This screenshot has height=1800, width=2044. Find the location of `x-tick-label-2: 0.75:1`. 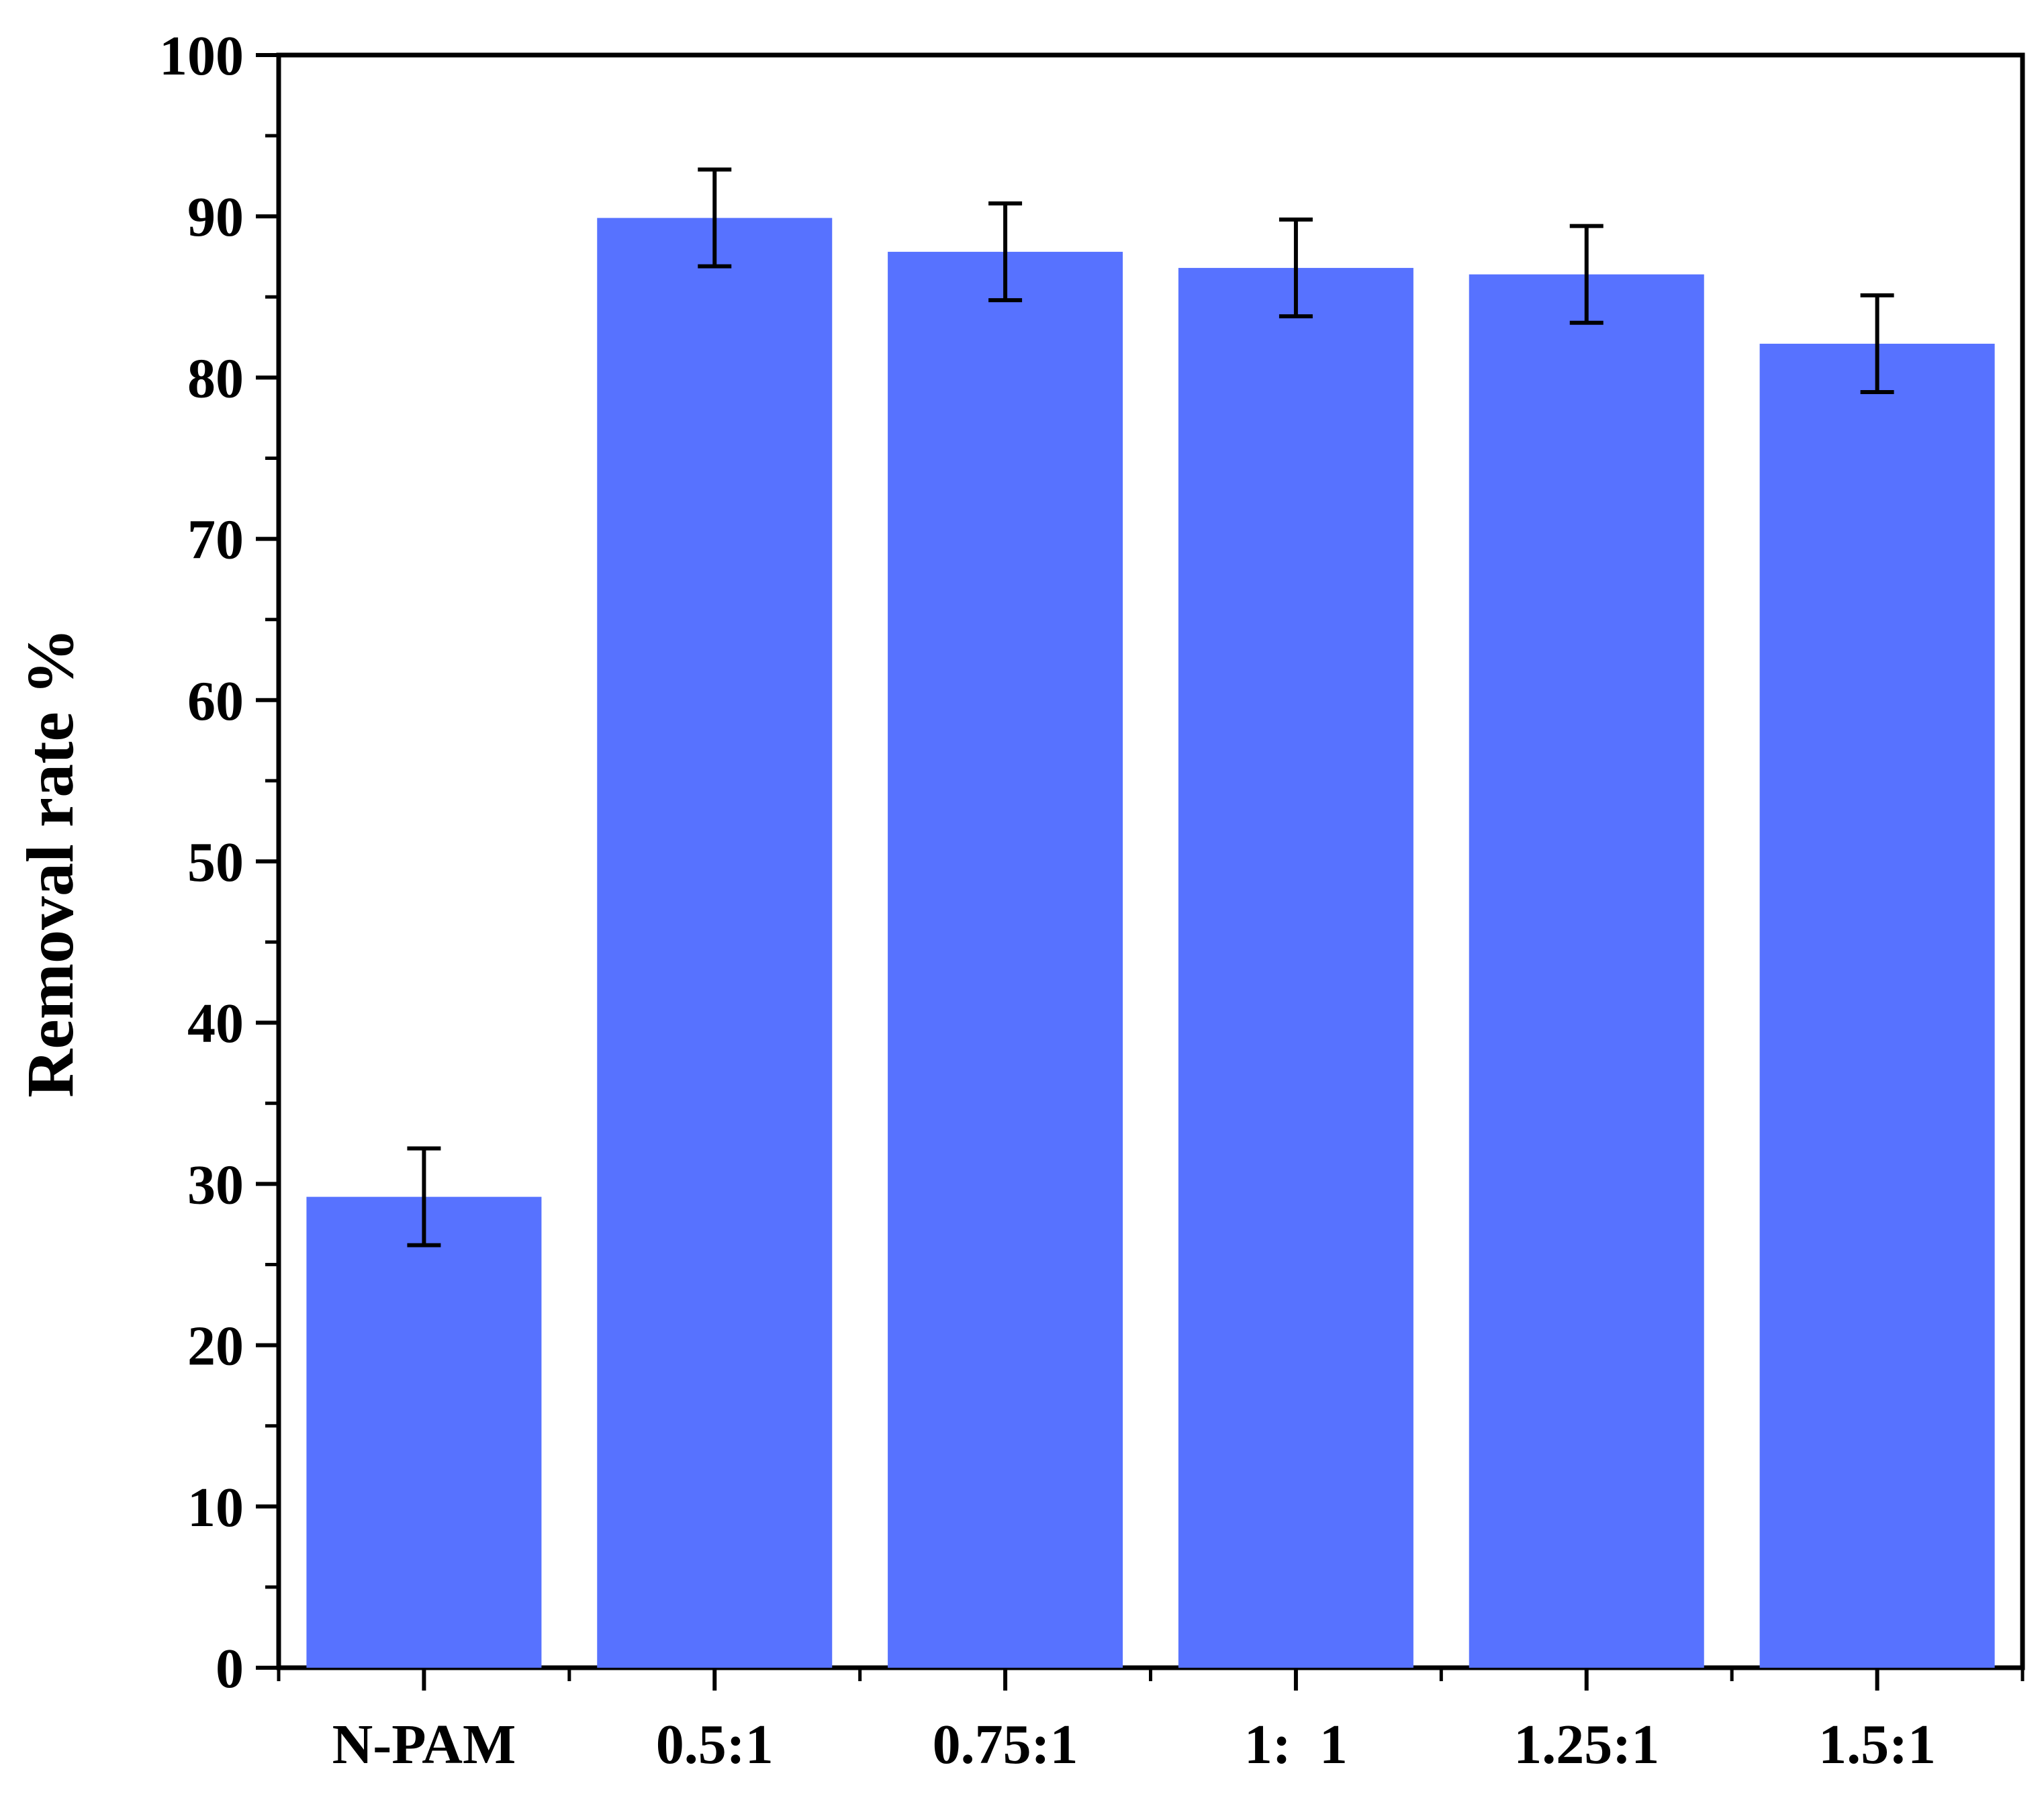

x-tick-label-2: 0.75:1 is located at coordinates (1005, 1744).